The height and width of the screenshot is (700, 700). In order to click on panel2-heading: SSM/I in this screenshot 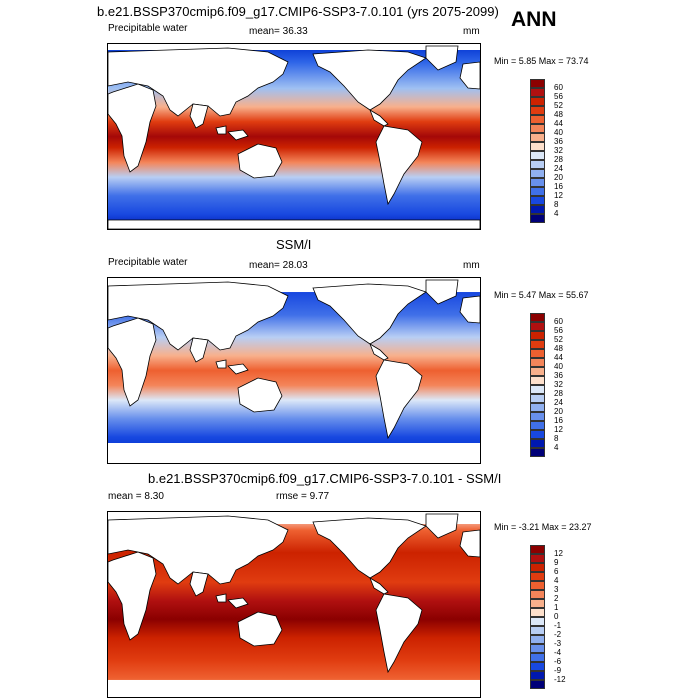, I will do `click(294, 244)`.